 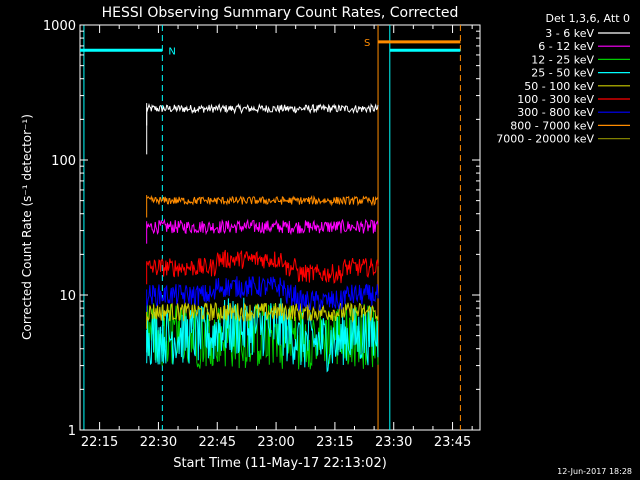 What do you see at coordinates (158, 442) in the screenshot?
I see `x-tick-label: 22:30` at bounding box center [158, 442].